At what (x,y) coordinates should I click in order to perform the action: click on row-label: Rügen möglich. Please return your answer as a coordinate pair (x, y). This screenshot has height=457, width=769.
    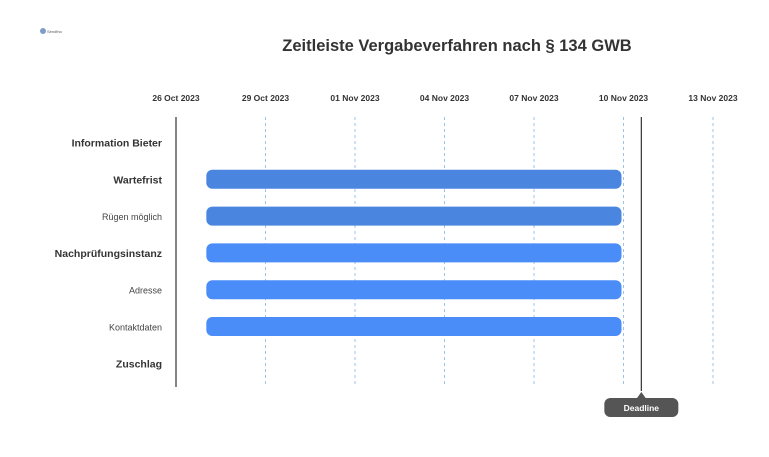
    Looking at the image, I should click on (132, 217).